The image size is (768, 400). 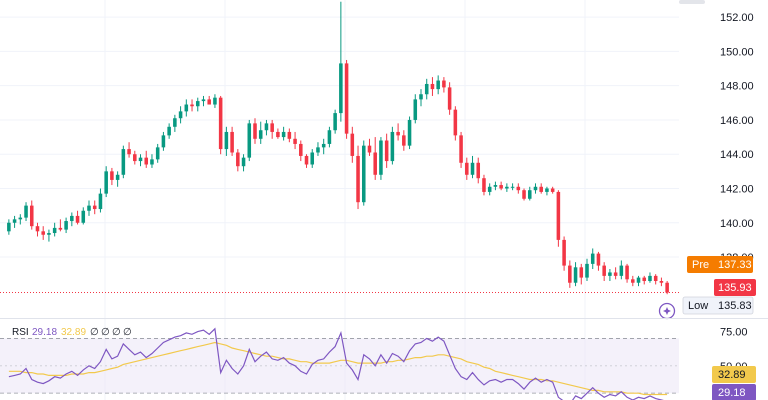 I want to click on rsi-axis: 75.0050.00 32.89 29.18, so click(x=723, y=359).